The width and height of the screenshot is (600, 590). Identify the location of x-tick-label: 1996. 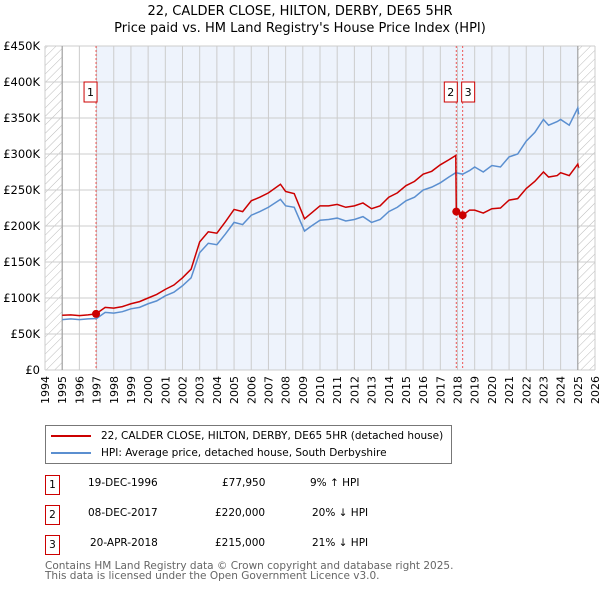
(79, 390).